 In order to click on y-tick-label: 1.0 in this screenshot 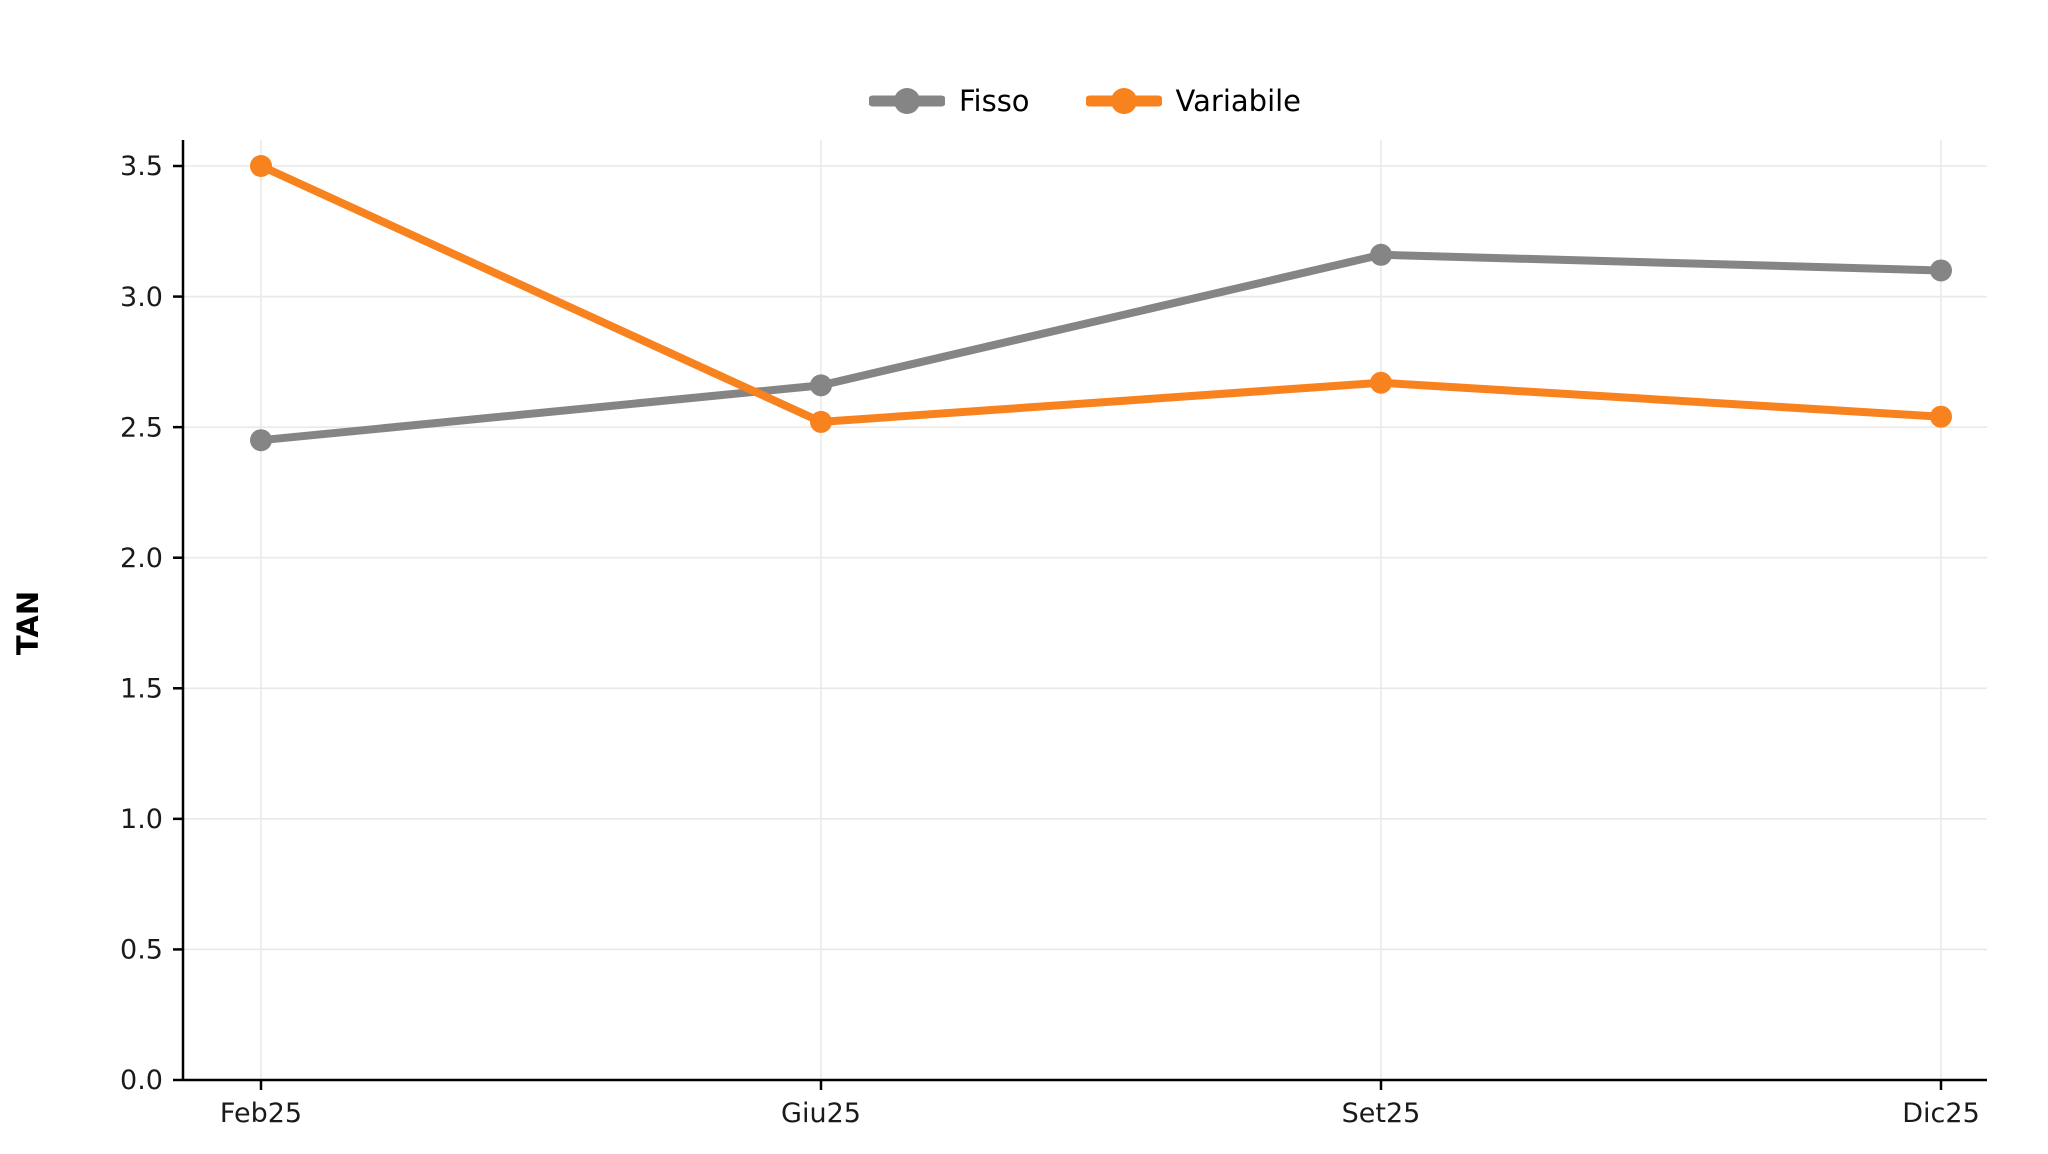, I will do `click(141, 819)`.